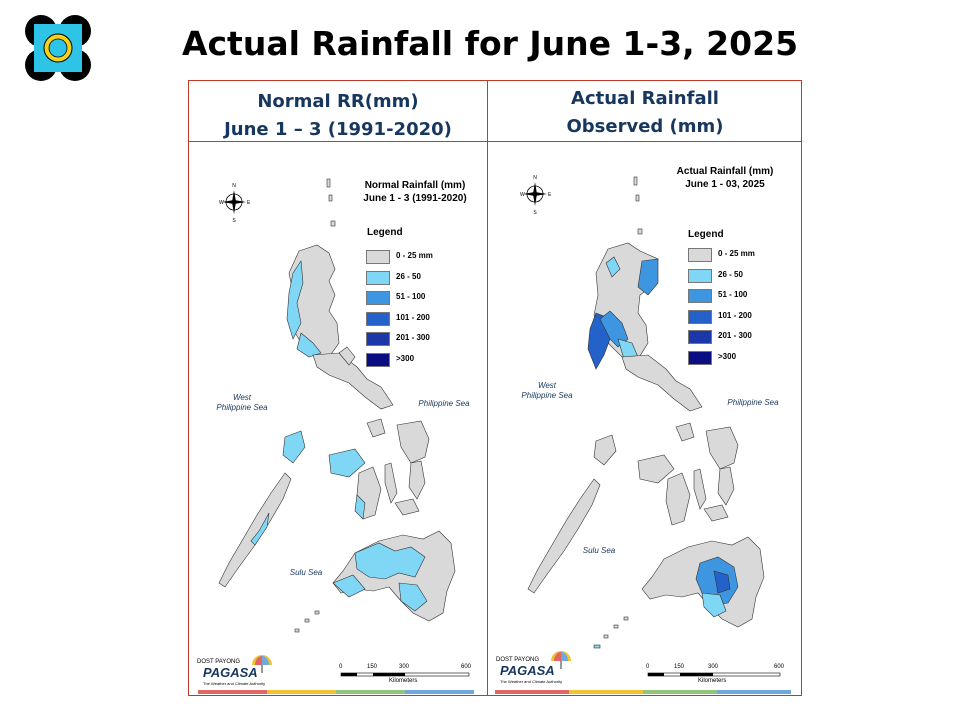  What do you see at coordinates (58, 48) in the screenshot?
I see `dost-logo` at bounding box center [58, 48].